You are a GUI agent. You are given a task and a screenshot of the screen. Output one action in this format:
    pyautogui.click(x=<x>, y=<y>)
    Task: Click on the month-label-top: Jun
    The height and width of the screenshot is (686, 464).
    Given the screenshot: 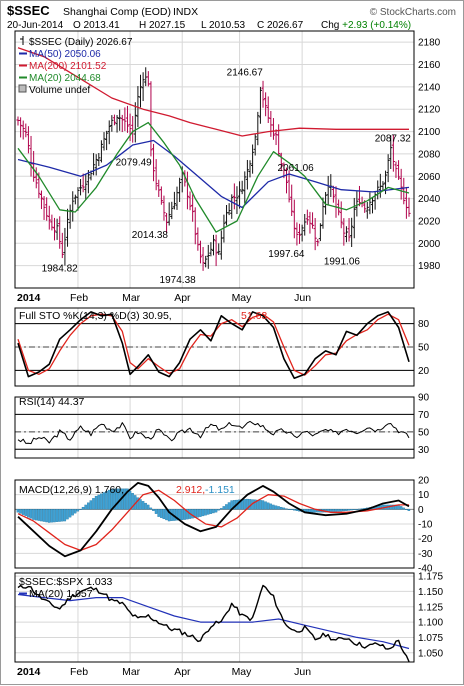 What is the action you would take?
    pyautogui.click(x=302, y=298)
    